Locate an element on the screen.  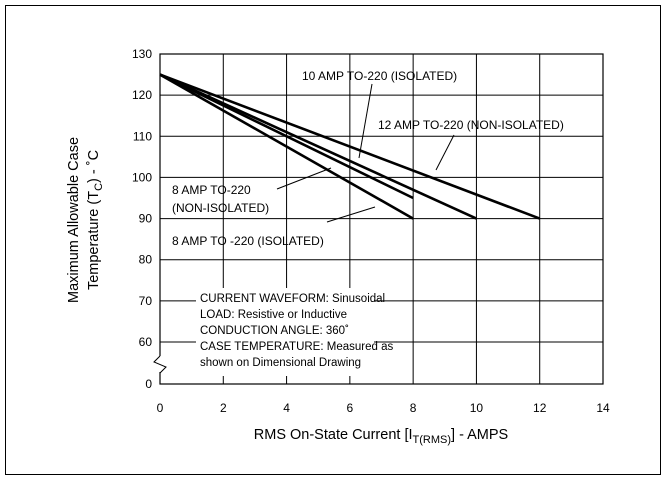
x-tick-label: 14 is located at coordinates (603, 408).